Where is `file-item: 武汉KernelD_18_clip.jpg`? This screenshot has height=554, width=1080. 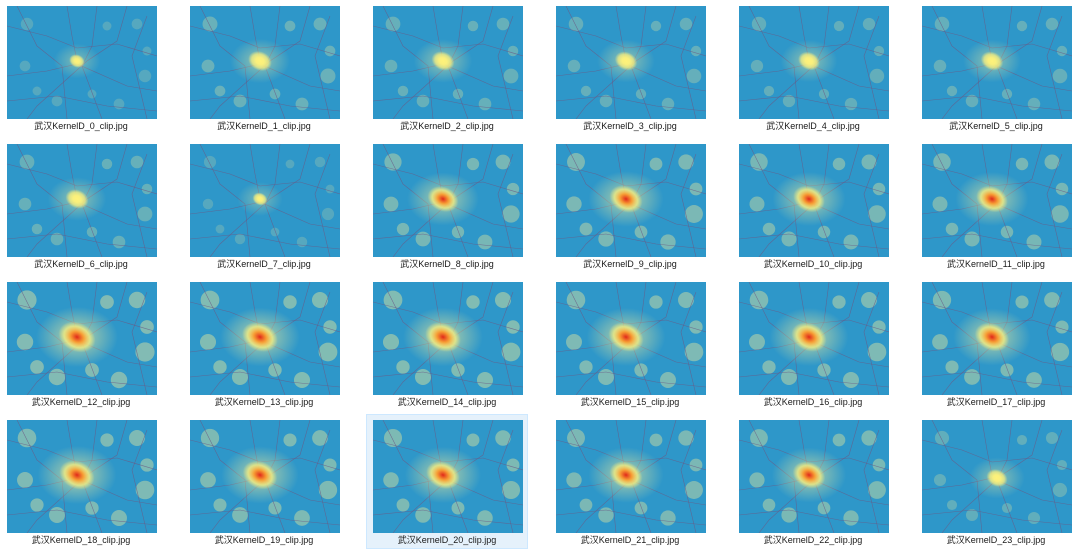 file-item: 武汉KernelD_18_clip.jpg is located at coordinates (81, 481).